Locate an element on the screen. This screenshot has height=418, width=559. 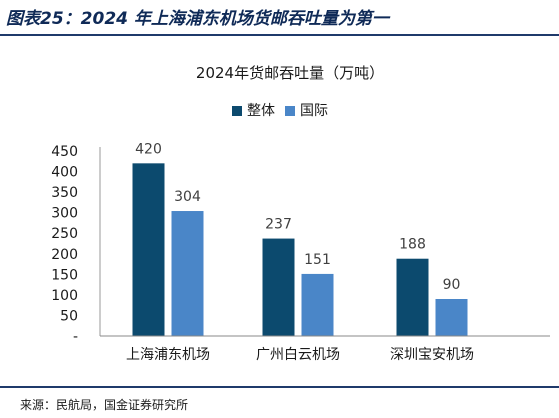
legend-label-0: 整体 is located at coordinates (261, 111).